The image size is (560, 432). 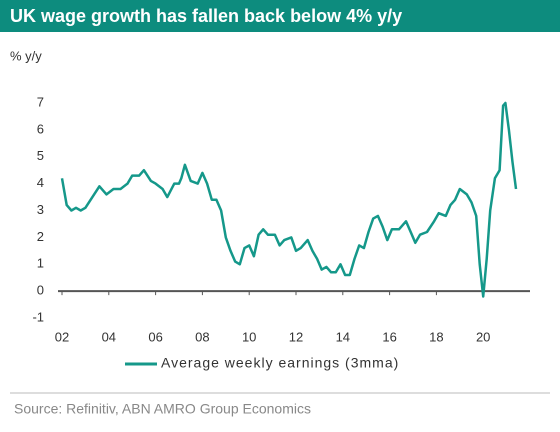 I want to click on y-tick-label: -1, so click(x=38, y=316).